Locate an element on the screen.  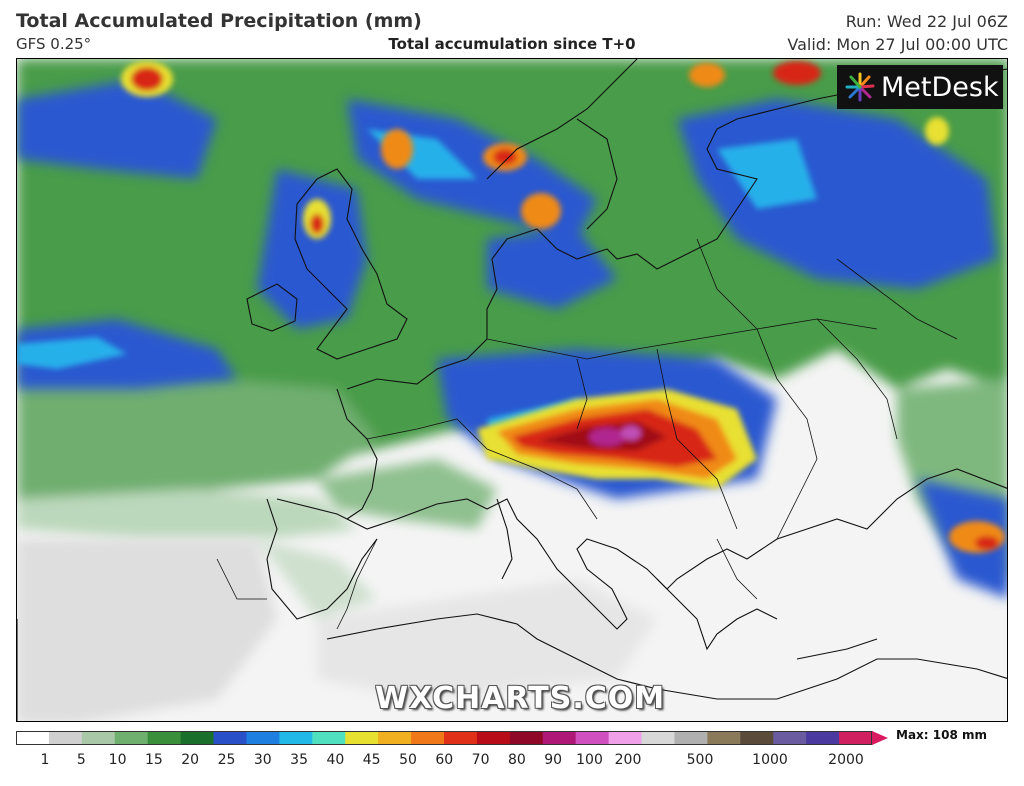
model-label: GFS 0.25° is located at coordinates (54, 44).